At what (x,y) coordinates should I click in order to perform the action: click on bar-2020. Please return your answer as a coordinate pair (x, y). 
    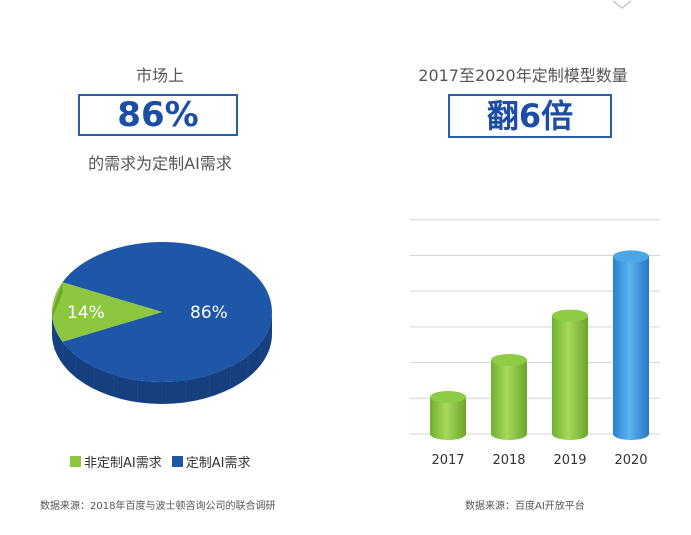
    Looking at the image, I should click on (631, 345).